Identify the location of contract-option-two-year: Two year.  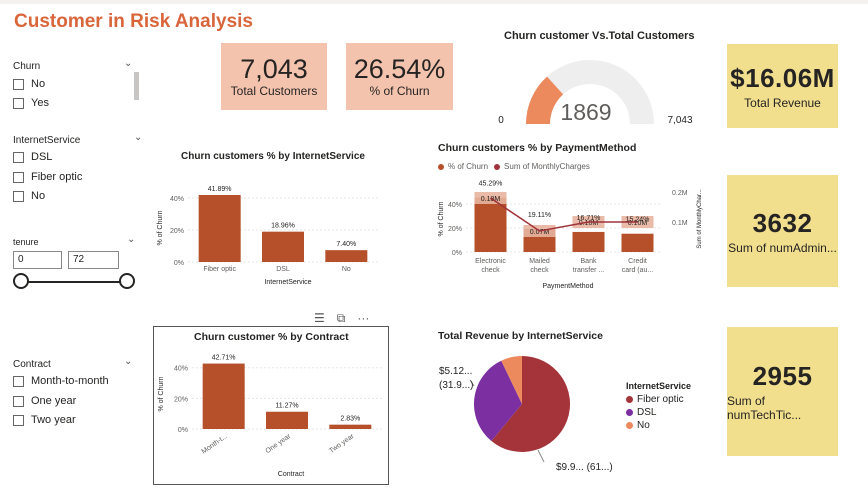
(44, 420).